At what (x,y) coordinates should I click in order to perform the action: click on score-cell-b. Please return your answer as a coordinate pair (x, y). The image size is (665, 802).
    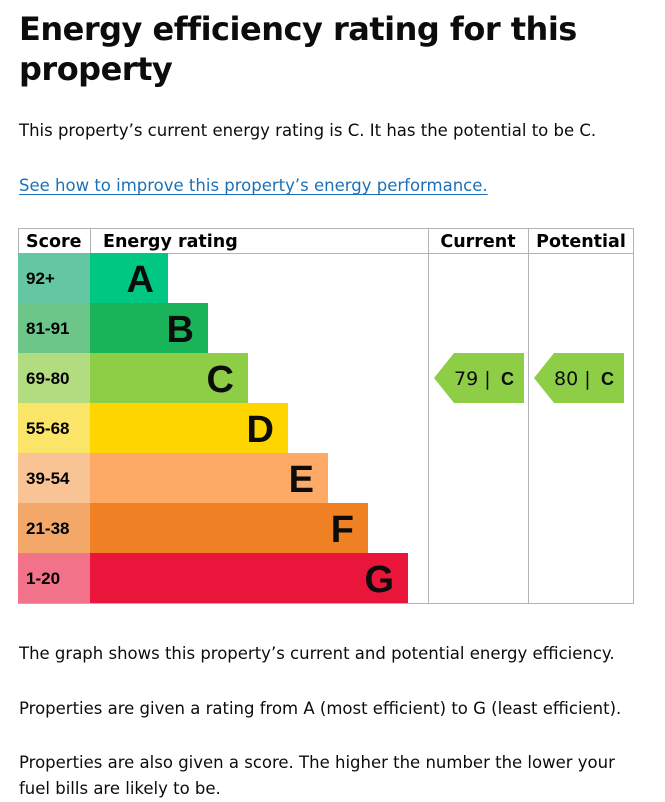
    Looking at the image, I should click on (54, 328).